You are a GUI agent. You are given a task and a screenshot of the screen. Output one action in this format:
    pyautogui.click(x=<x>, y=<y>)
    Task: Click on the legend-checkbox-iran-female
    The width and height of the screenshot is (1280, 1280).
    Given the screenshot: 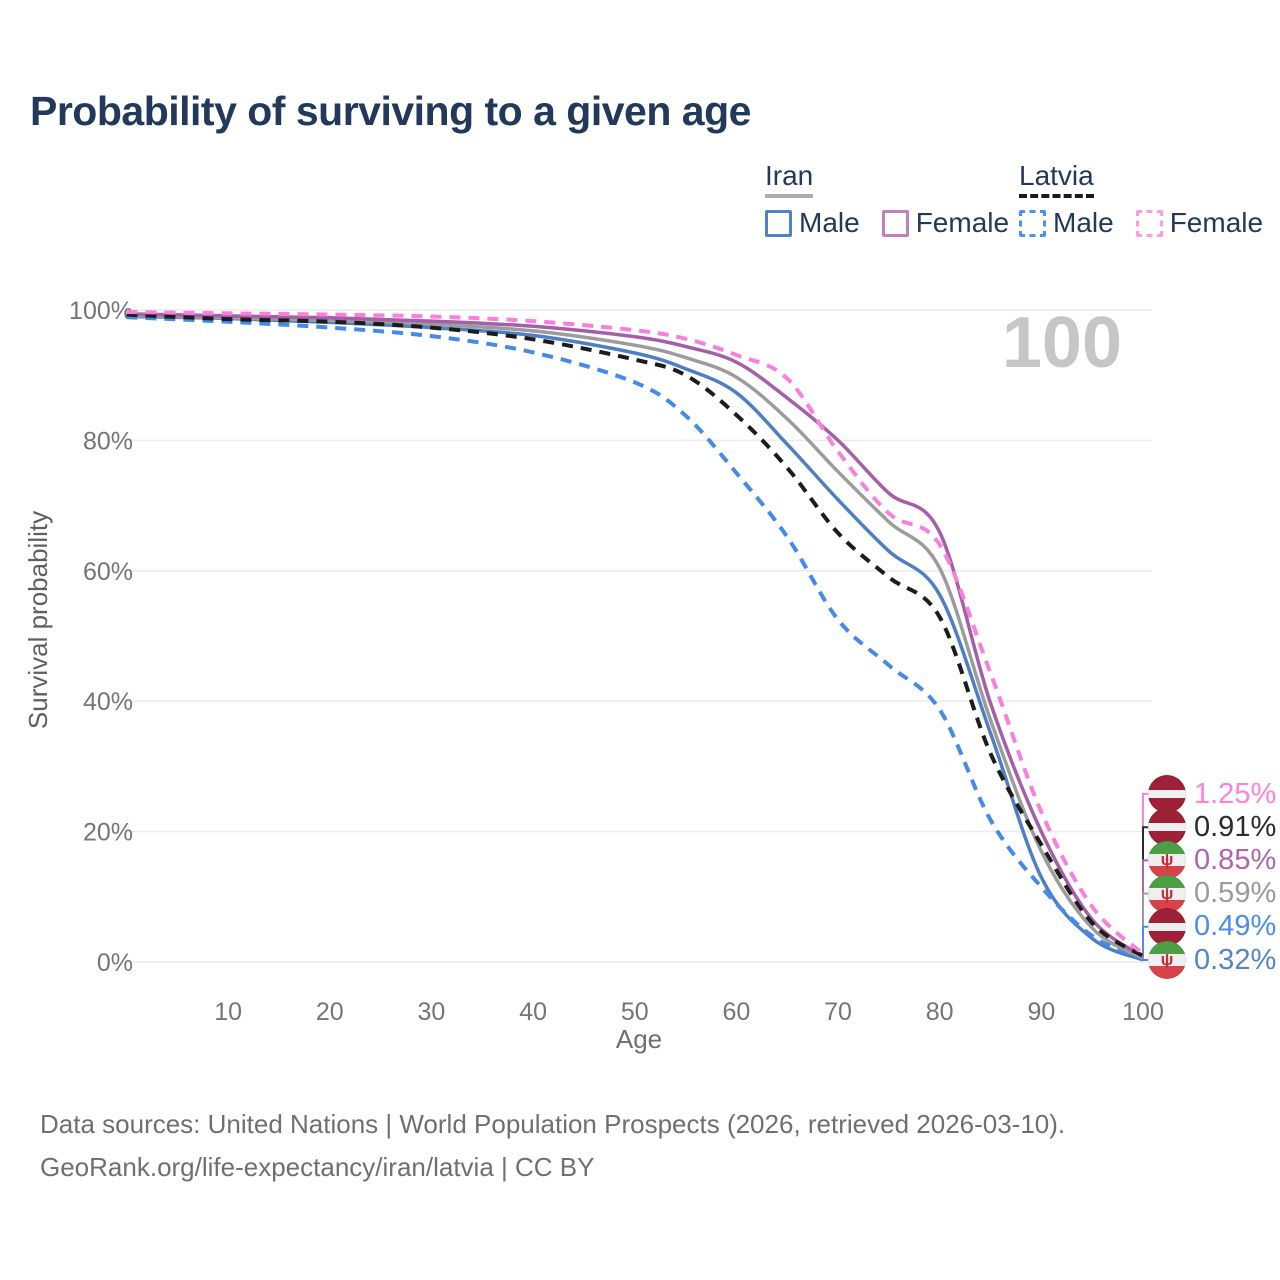 What is the action you would take?
    pyautogui.click(x=895, y=223)
    